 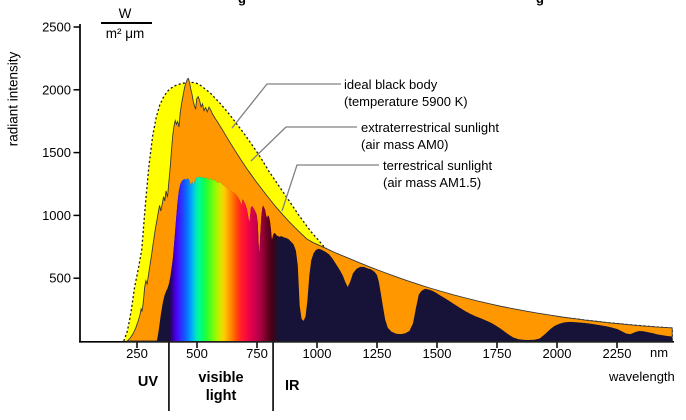 What do you see at coordinates (432, 182) in the screenshot?
I see `annotation-am15-line2: (air mass AM1.5)` at bounding box center [432, 182].